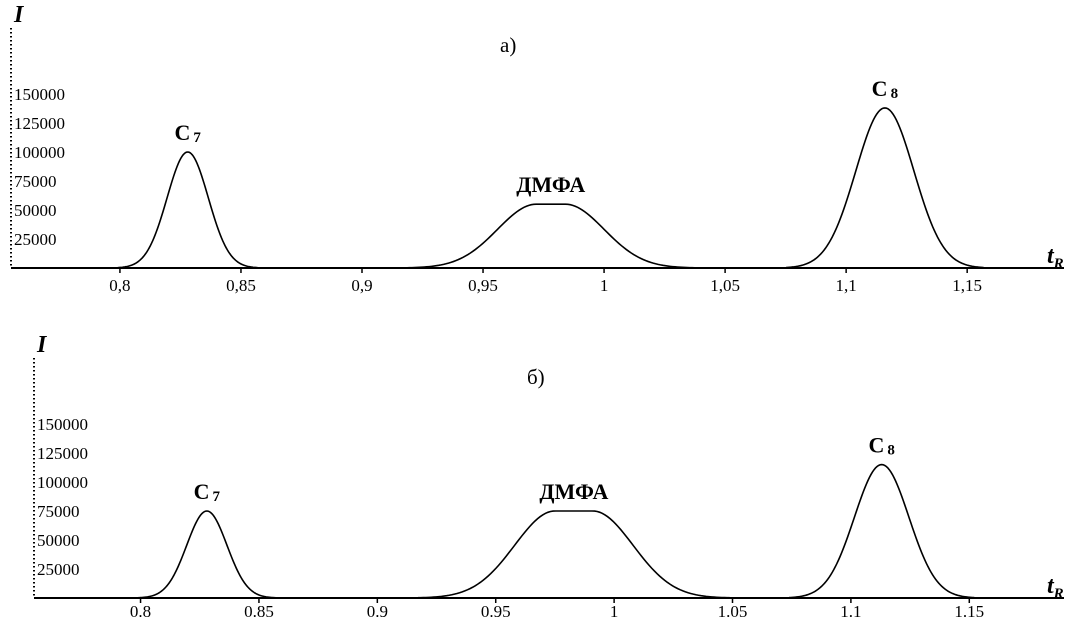 The image size is (1079, 620). What do you see at coordinates (967, 285) in the screenshot?
I see `x-tick-label: 1,15` at bounding box center [967, 285].